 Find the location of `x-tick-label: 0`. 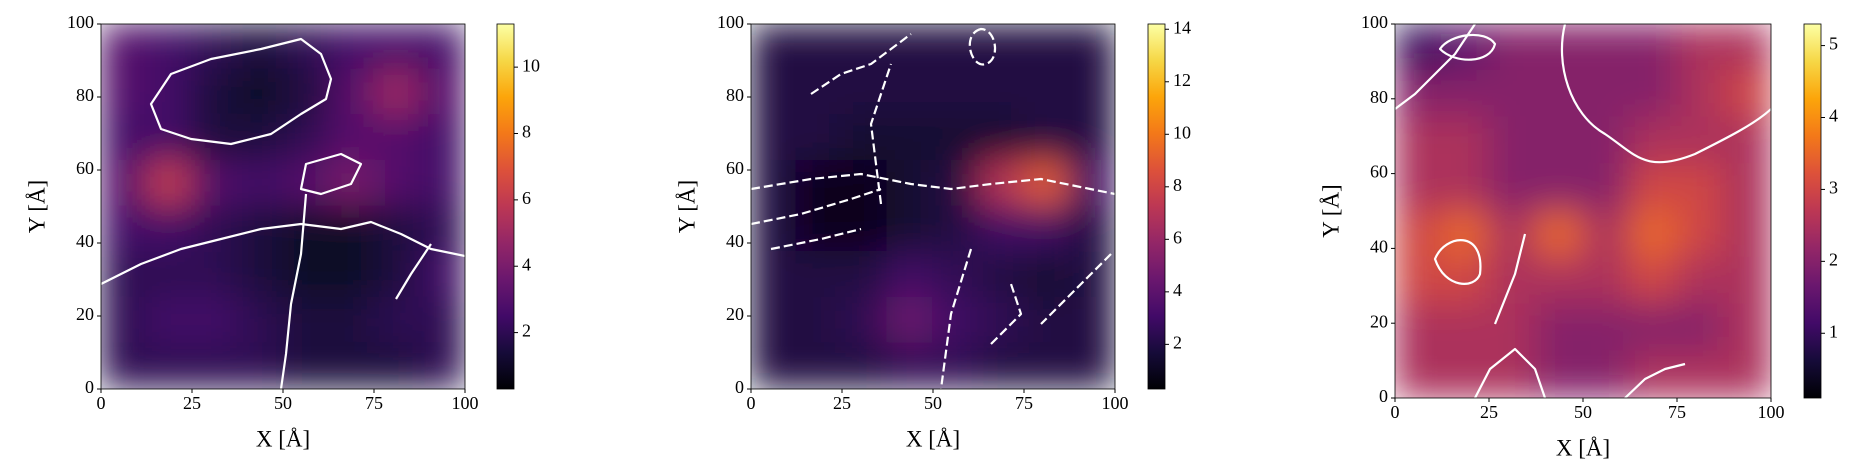

x-tick-label: 0 is located at coordinates (1395, 412).